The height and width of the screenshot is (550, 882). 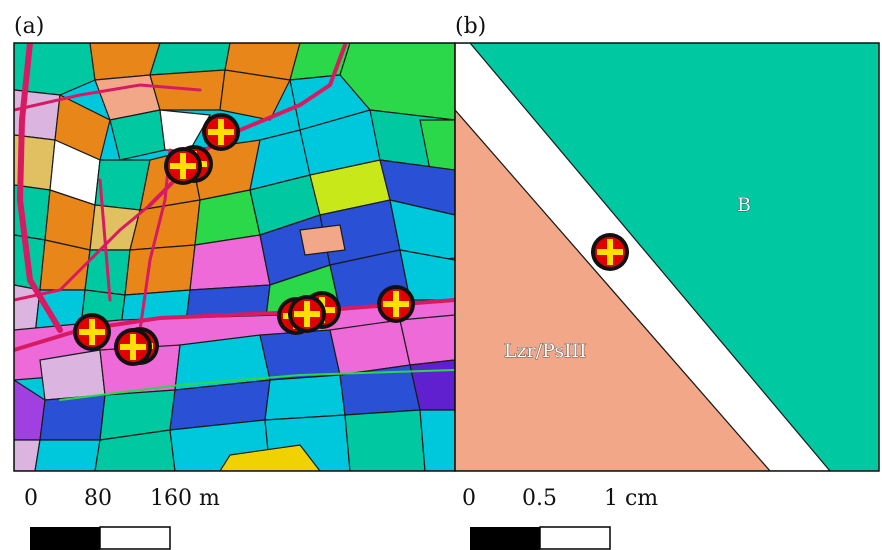 What do you see at coordinates (29, 26) in the screenshot?
I see `panel-a-label: (a)` at bounding box center [29, 26].